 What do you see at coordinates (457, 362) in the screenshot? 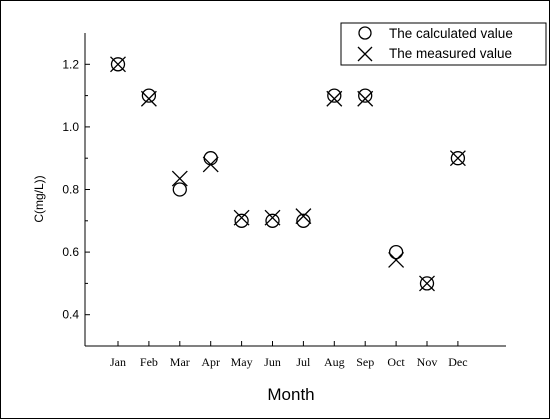
I see `x-tick-label: Dec` at bounding box center [457, 362].